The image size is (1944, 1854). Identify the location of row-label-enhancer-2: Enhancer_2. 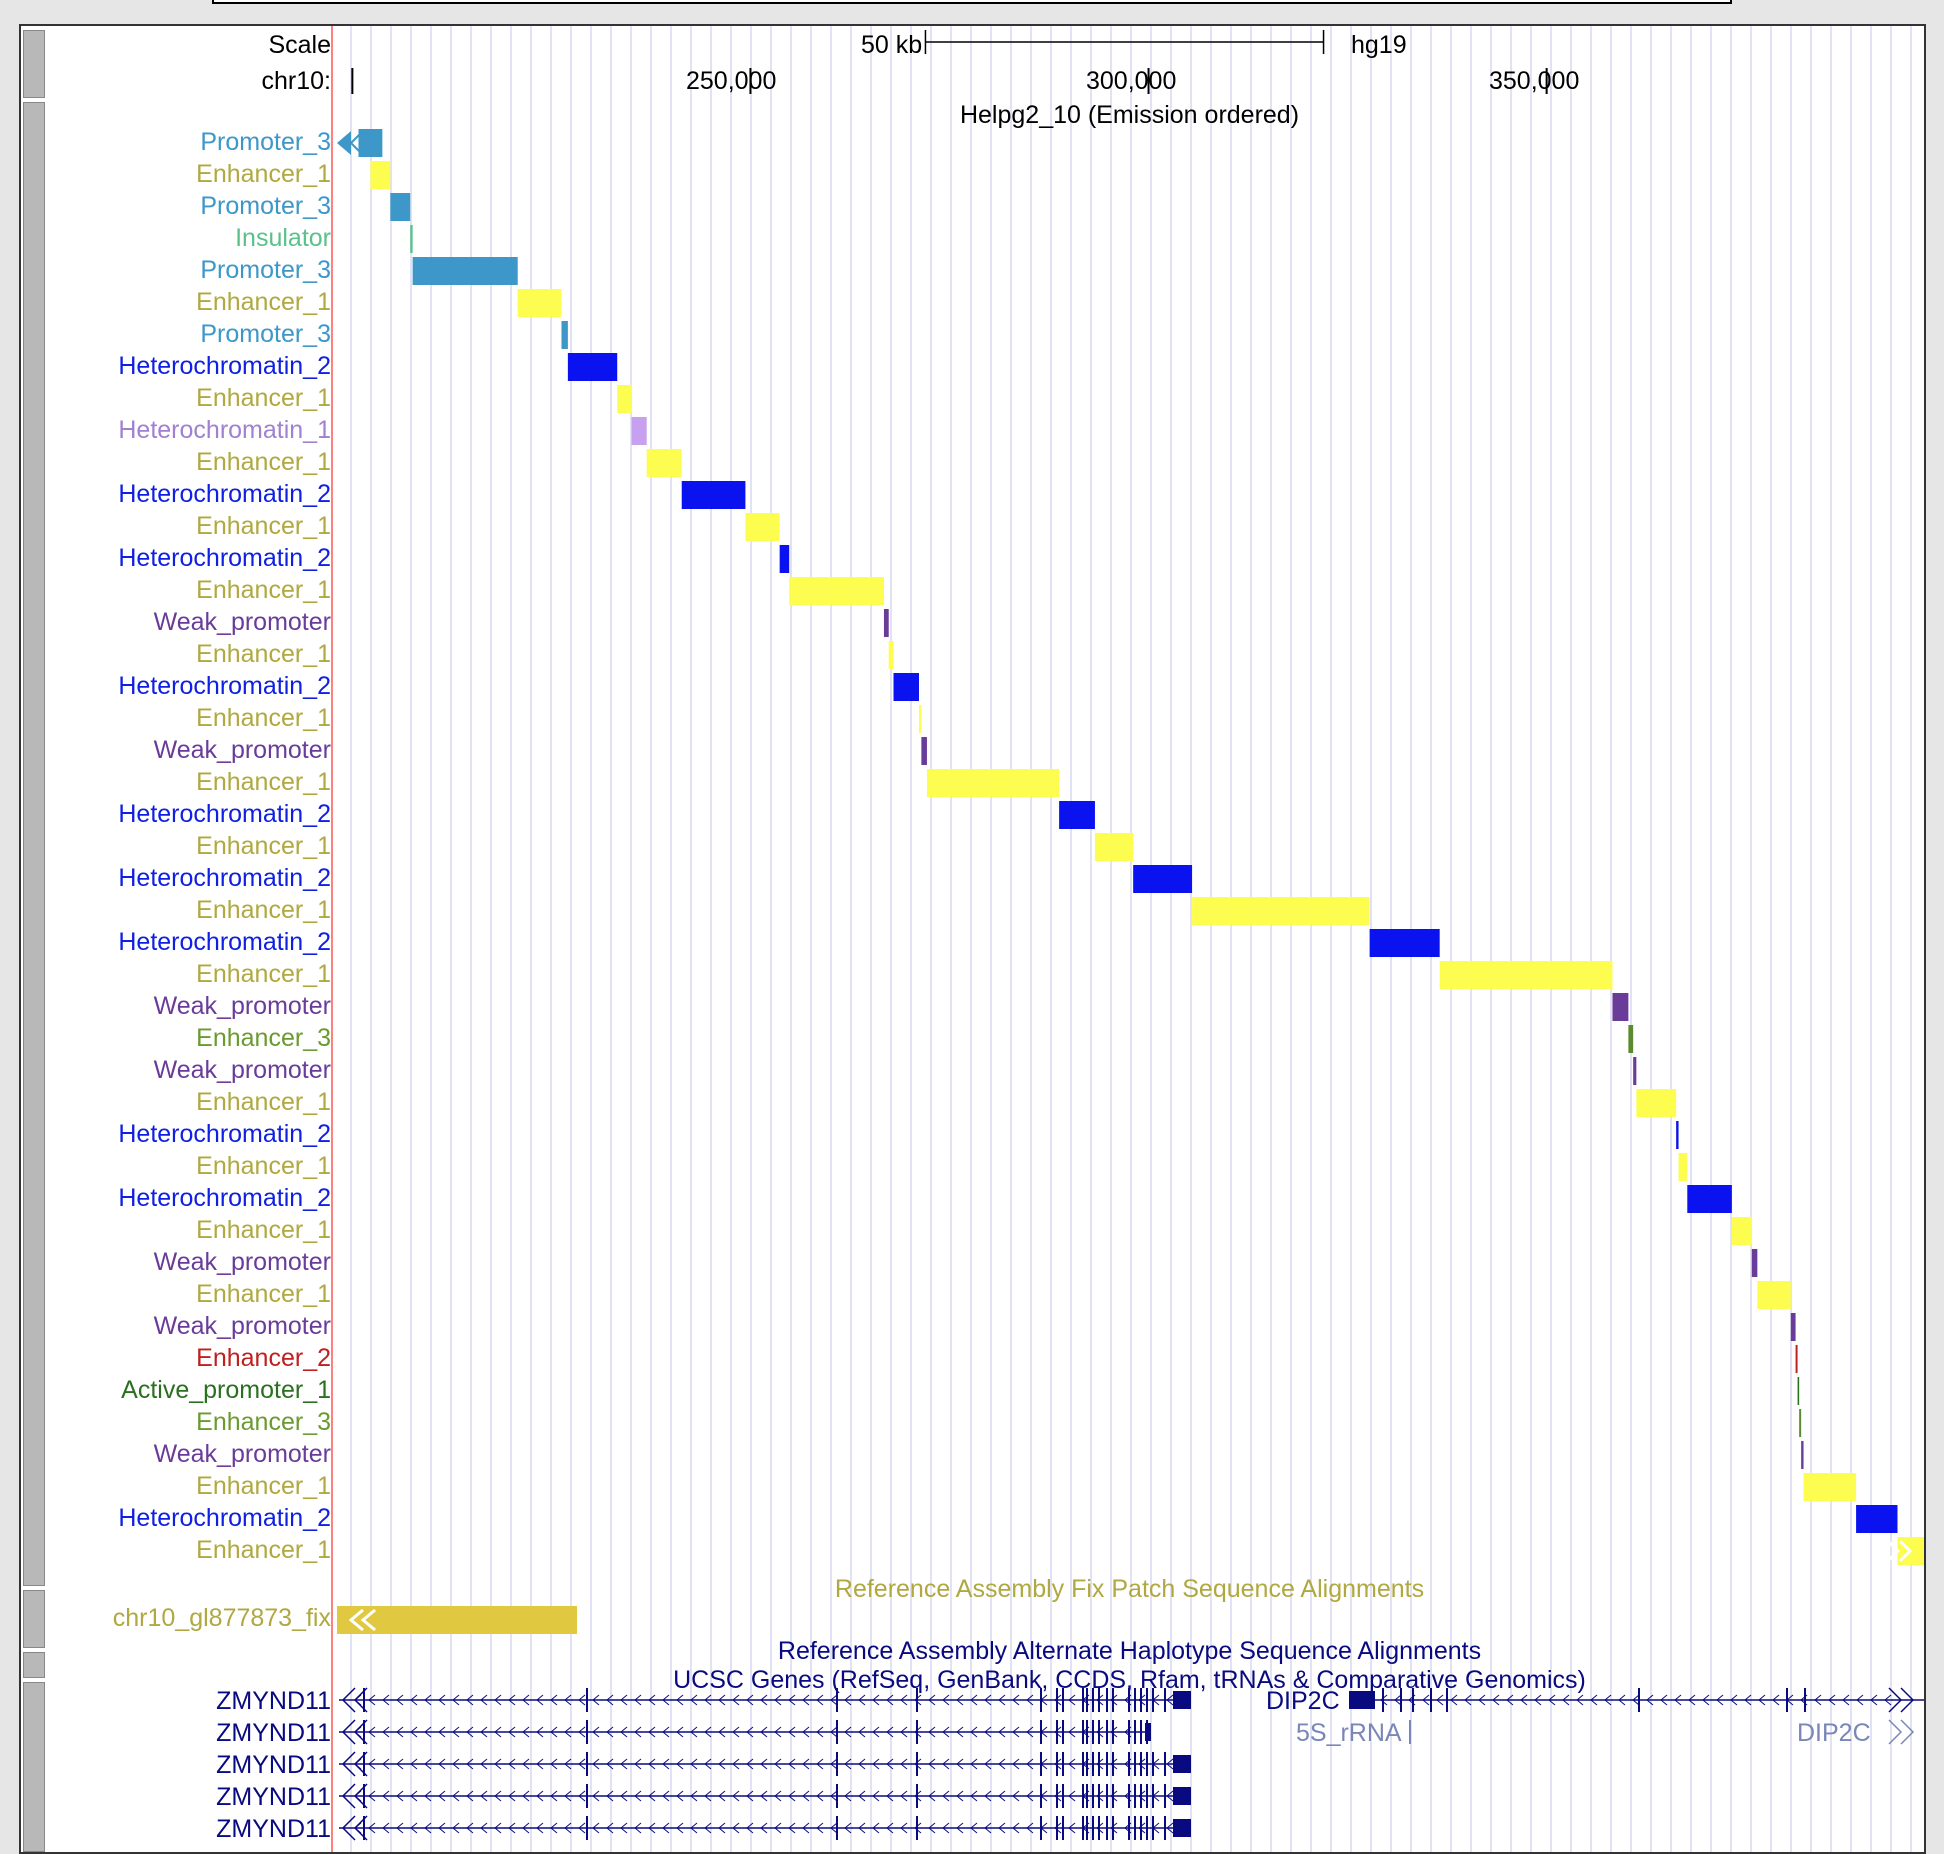
(263, 1358).